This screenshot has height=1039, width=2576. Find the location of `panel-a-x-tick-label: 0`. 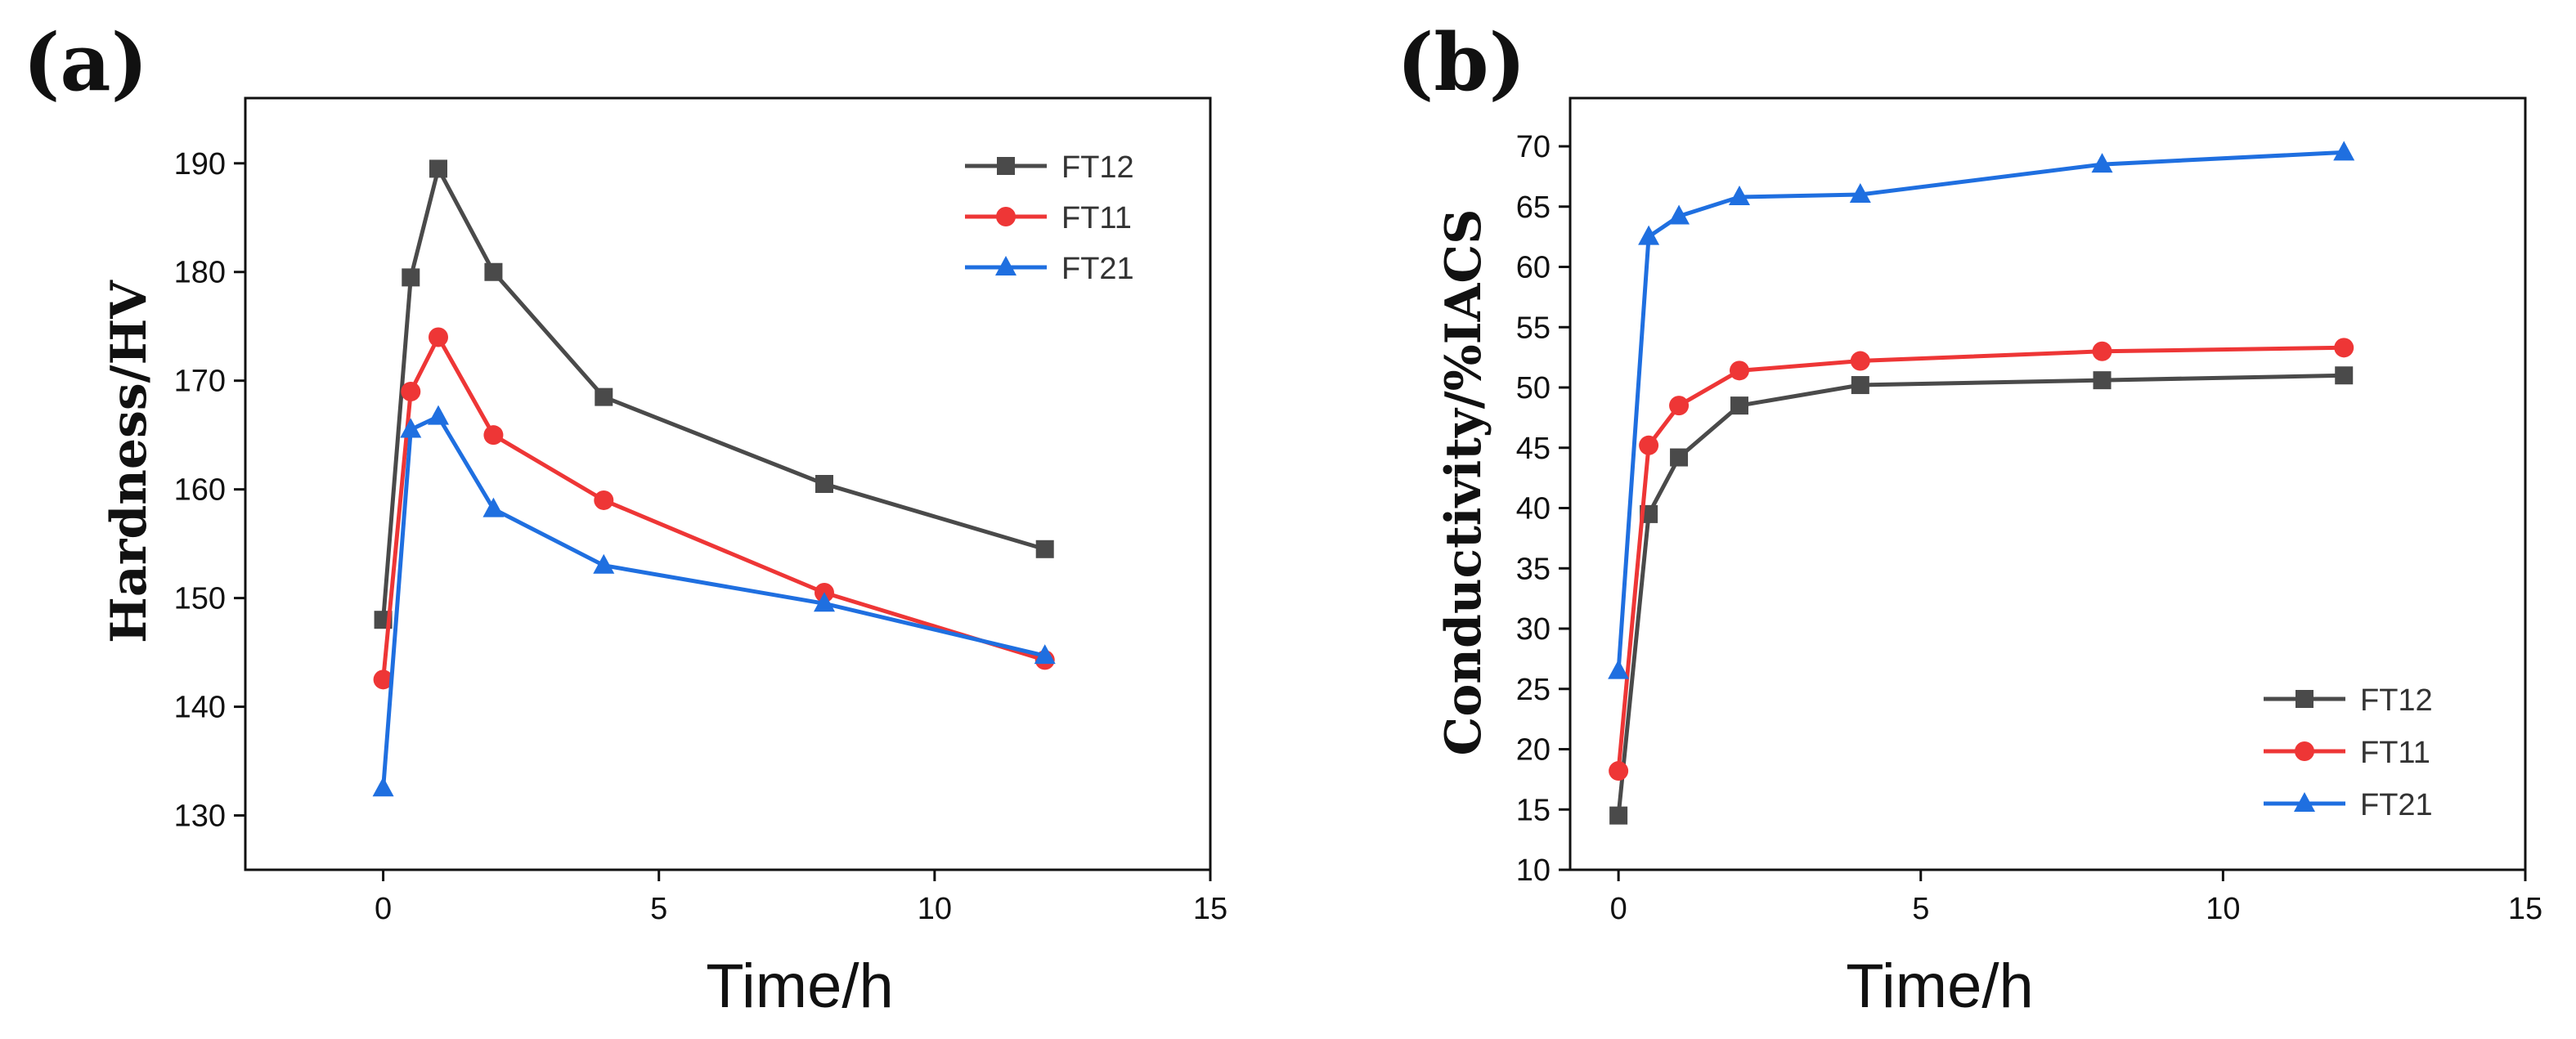

panel-a-x-tick-label: 0 is located at coordinates (383, 909).